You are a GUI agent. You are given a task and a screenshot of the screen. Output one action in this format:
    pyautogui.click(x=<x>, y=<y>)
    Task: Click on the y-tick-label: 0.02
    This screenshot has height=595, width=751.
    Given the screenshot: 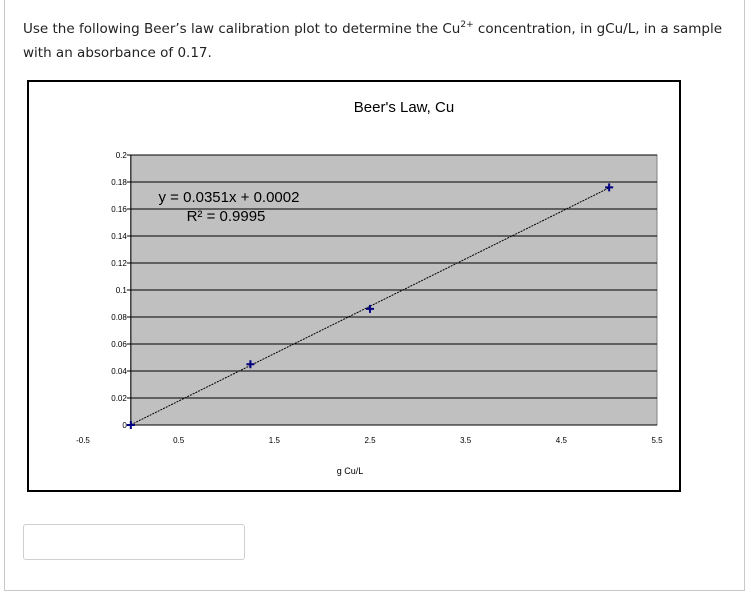 What is the action you would take?
    pyautogui.click(x=119, y=398)
    